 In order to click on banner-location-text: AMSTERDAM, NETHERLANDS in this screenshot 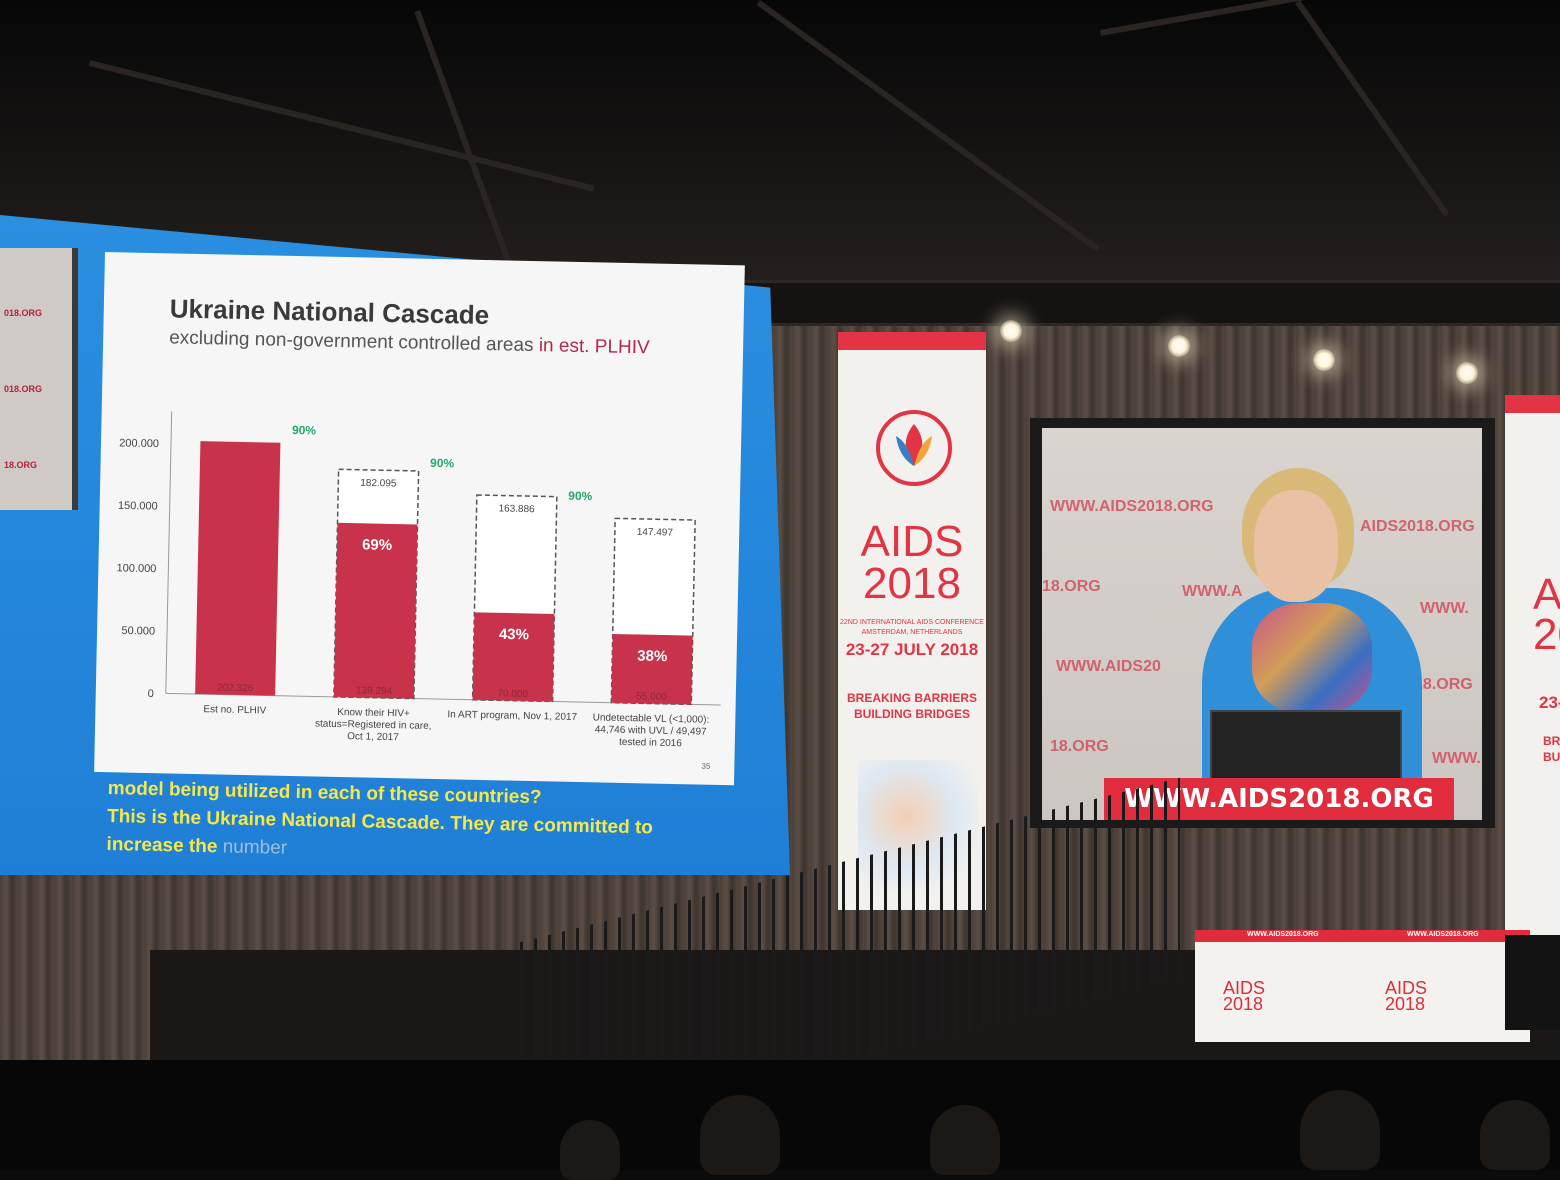, I will do `click(912, 632)`.